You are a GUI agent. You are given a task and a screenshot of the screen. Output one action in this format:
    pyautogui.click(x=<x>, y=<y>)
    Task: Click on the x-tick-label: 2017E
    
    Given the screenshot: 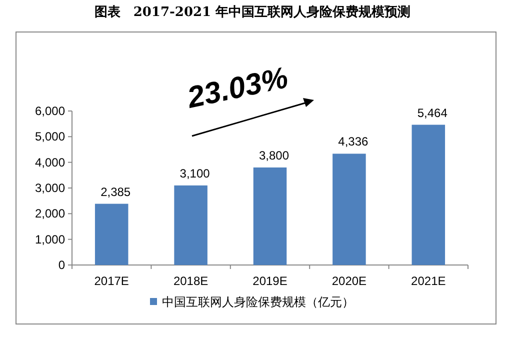 What is the action you would take?
    pyautogui.click(x=111, y=281)
    